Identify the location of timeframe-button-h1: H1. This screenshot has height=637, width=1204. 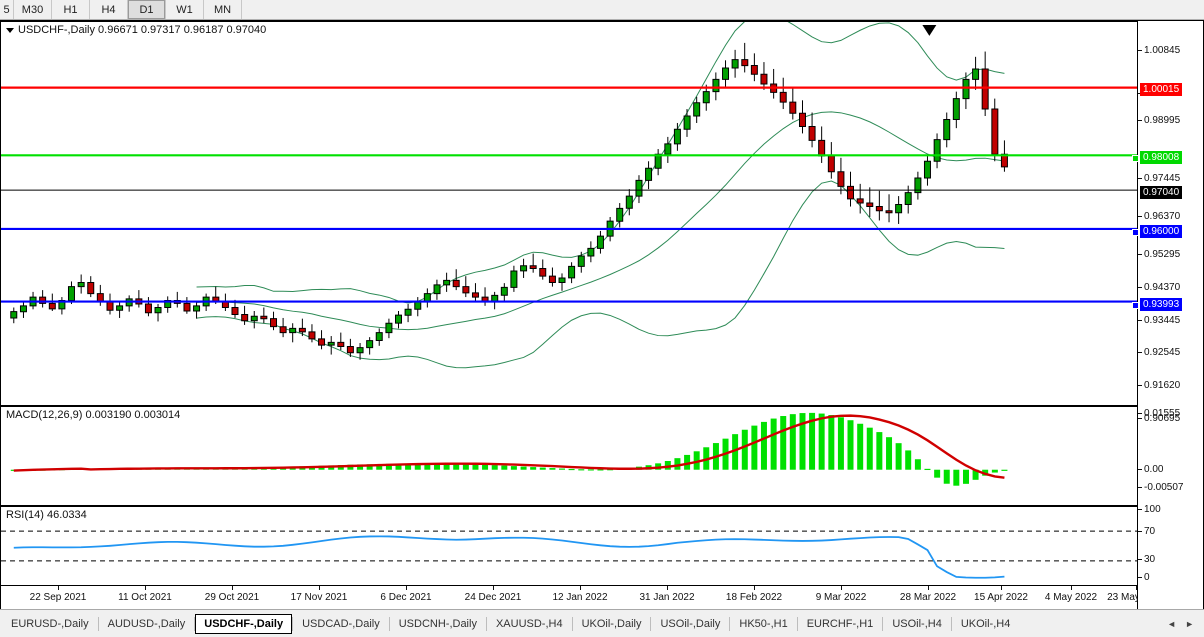
(71, 9).